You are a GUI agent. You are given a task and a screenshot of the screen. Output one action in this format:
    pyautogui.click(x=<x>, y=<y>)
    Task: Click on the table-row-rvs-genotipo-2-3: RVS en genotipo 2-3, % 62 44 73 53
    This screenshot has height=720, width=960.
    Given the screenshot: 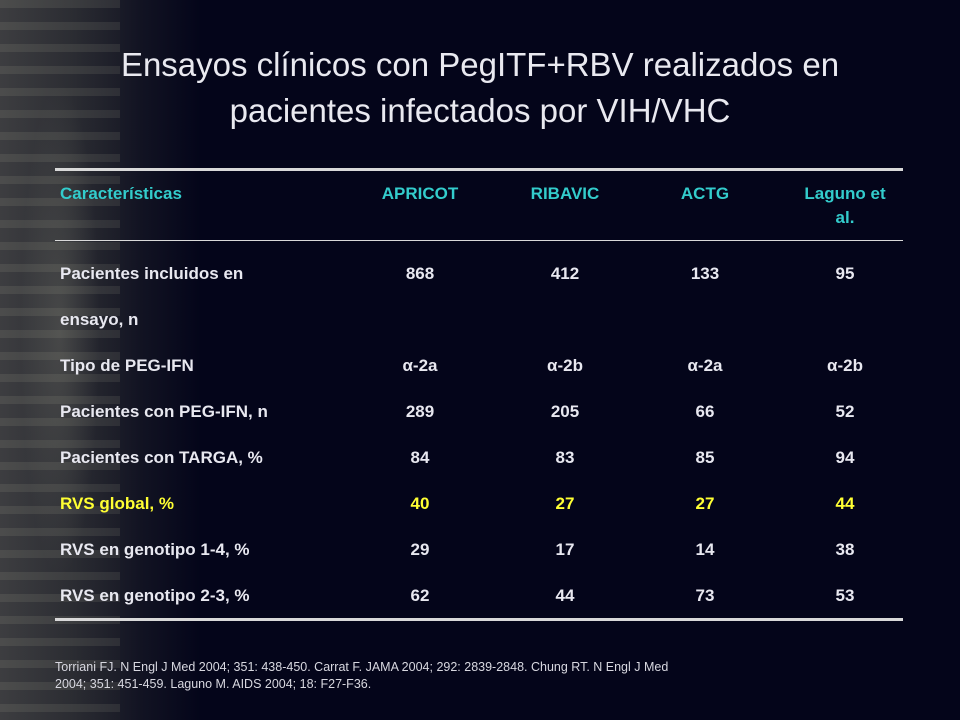 What is the action you would take?
    pyautogui.click(x=479, y=596)
    